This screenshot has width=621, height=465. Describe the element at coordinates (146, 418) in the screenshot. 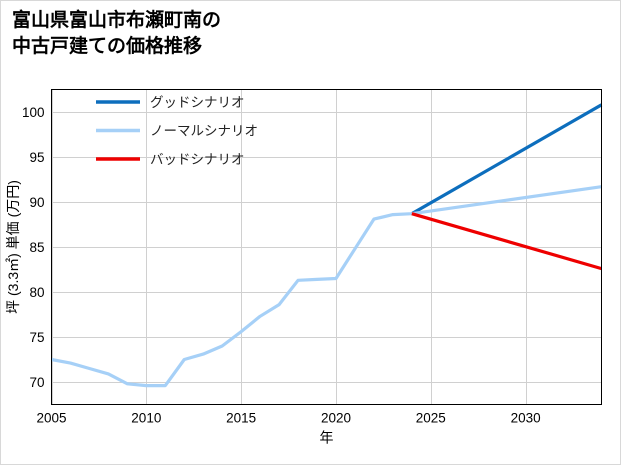

I see `x-tick-label: 2010` at that location.